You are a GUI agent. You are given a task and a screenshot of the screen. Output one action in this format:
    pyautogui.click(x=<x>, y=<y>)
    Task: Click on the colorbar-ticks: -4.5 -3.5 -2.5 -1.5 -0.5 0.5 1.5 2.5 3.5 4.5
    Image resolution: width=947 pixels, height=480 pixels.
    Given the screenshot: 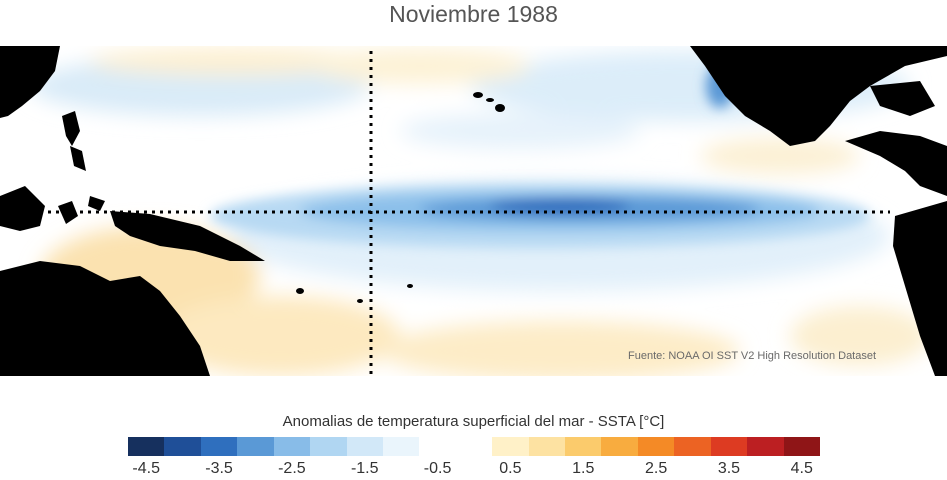 What is the action you would take?
    pyautogui.click(x=473, y=470)
    